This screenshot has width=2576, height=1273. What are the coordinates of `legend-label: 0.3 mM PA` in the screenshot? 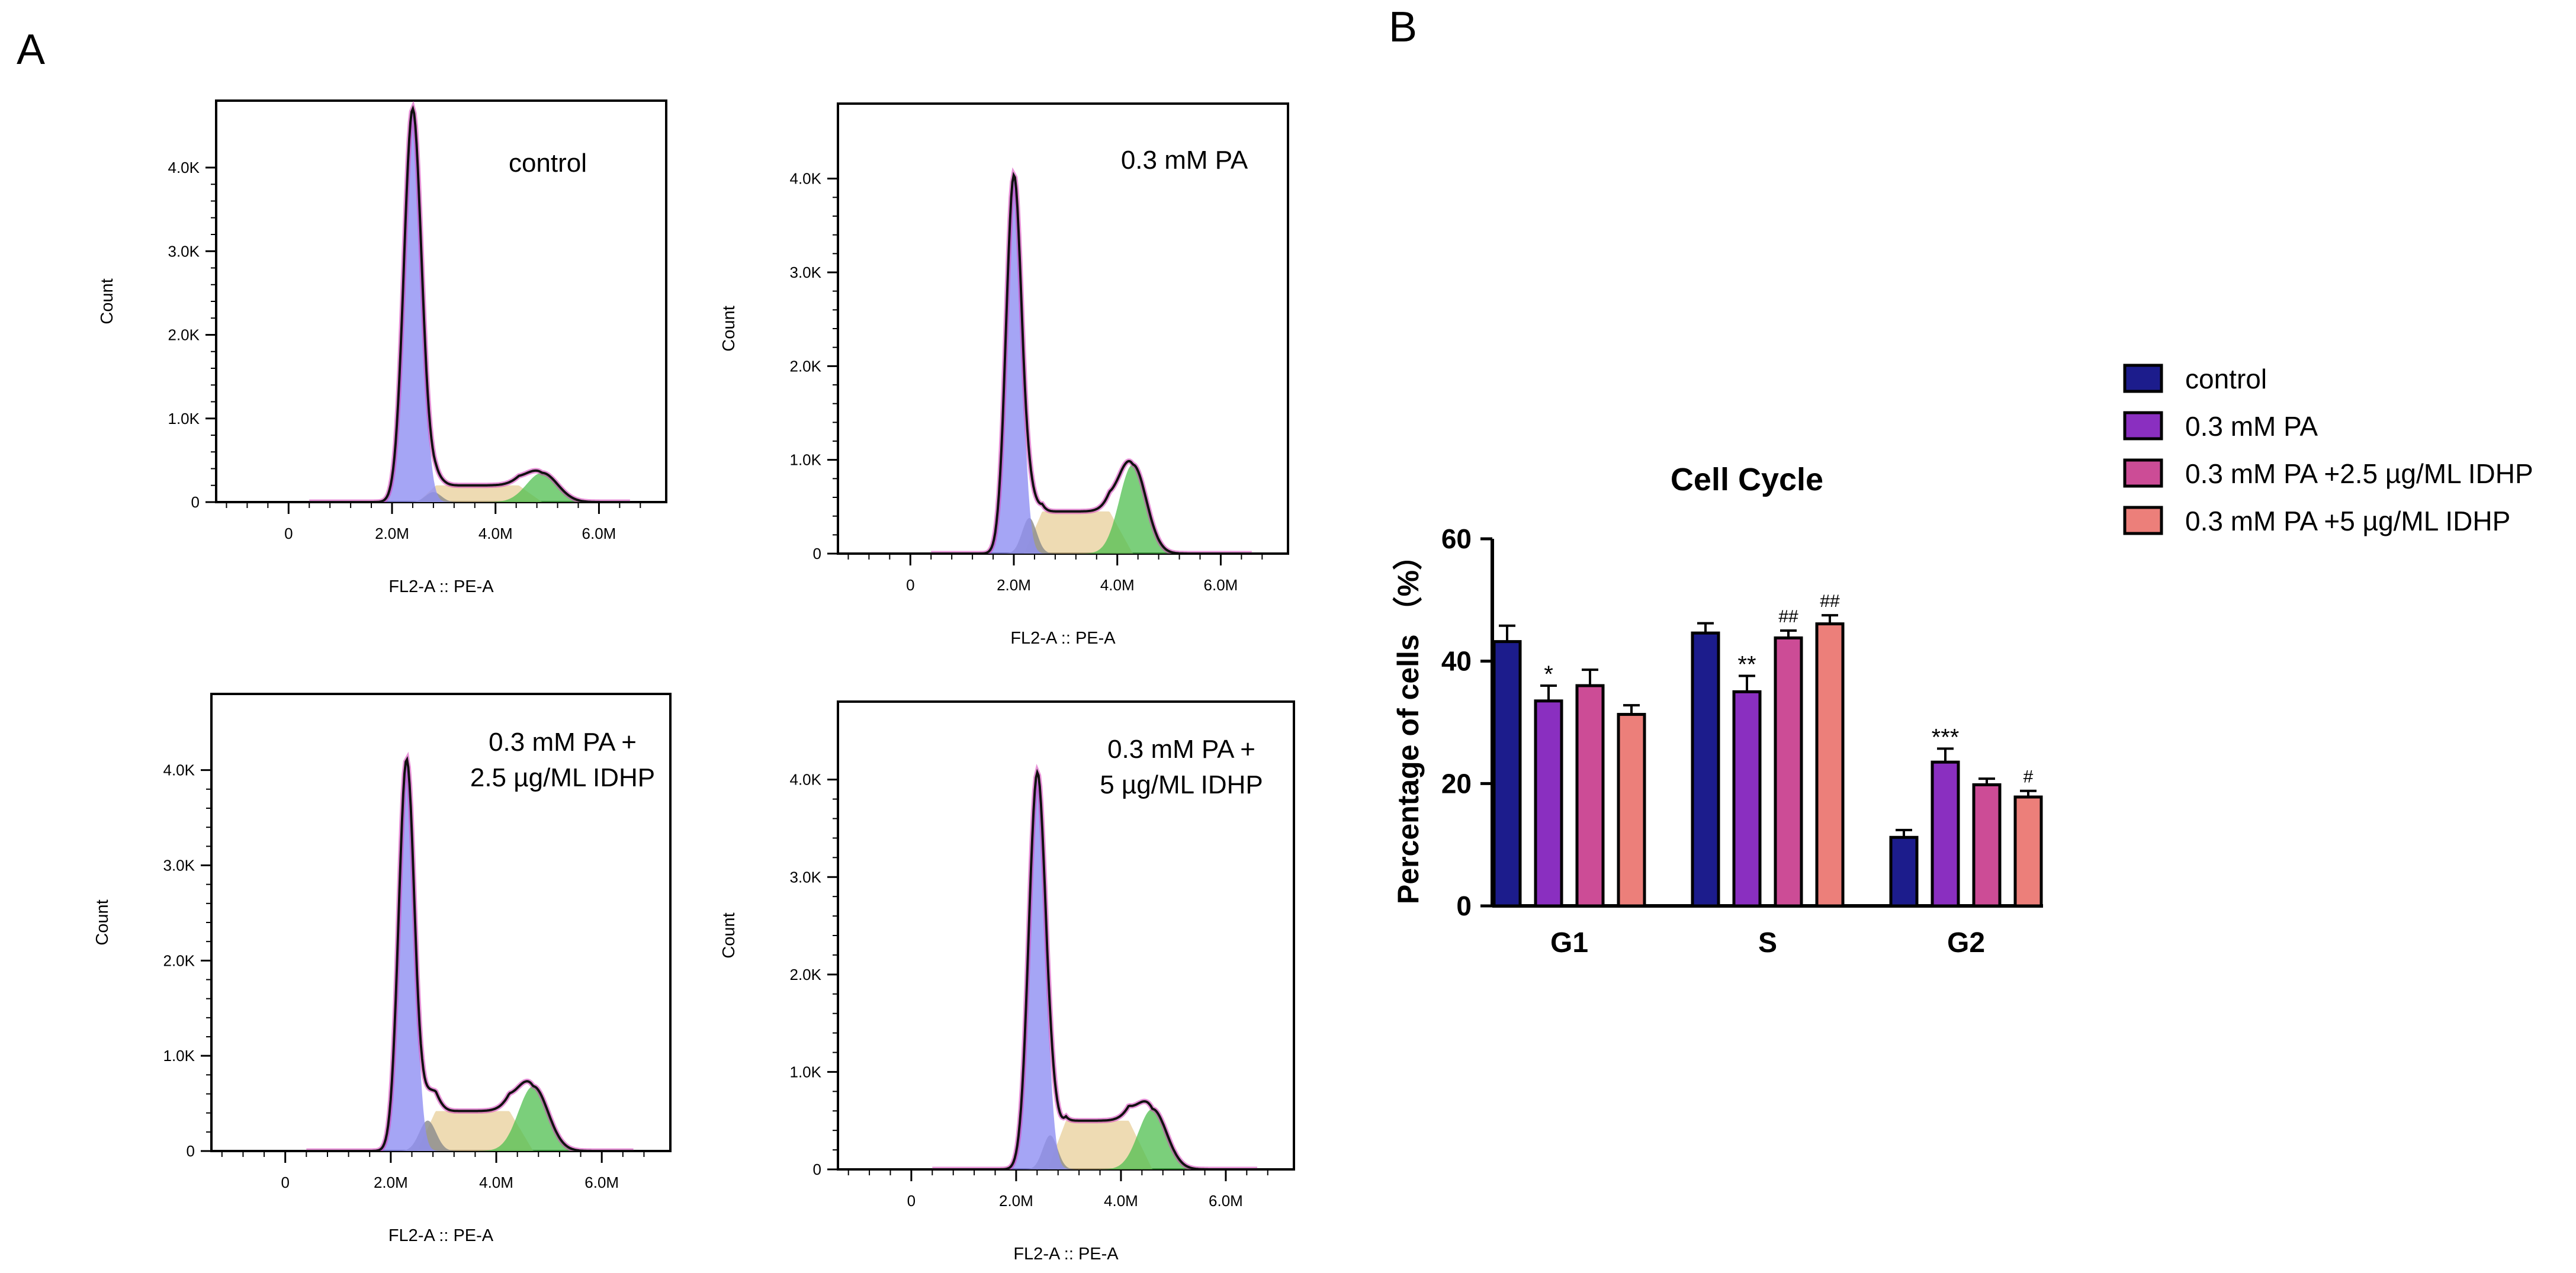 It's located at (2251, 426).